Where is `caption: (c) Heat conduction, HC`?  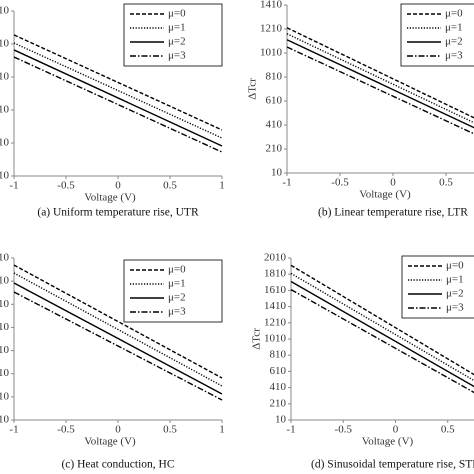 caption: (c) Heat conduction, HC is located at coordinates (117, 465).